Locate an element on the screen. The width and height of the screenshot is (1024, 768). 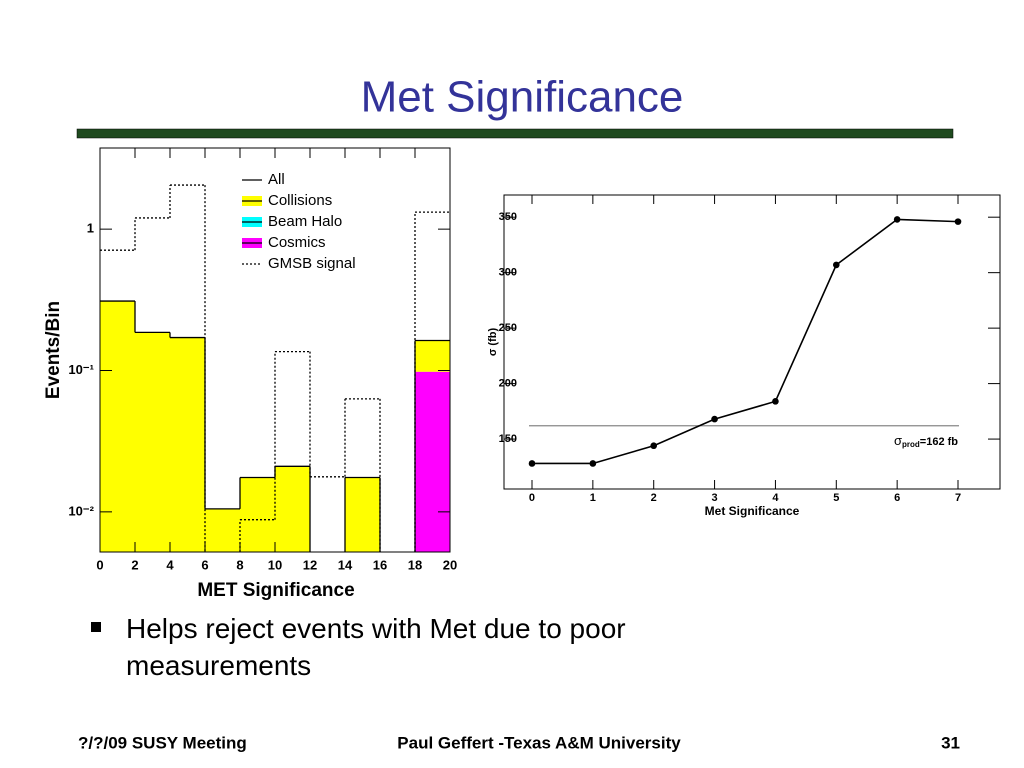
x-tick-label: 1 is located at coordinates (593, 498).